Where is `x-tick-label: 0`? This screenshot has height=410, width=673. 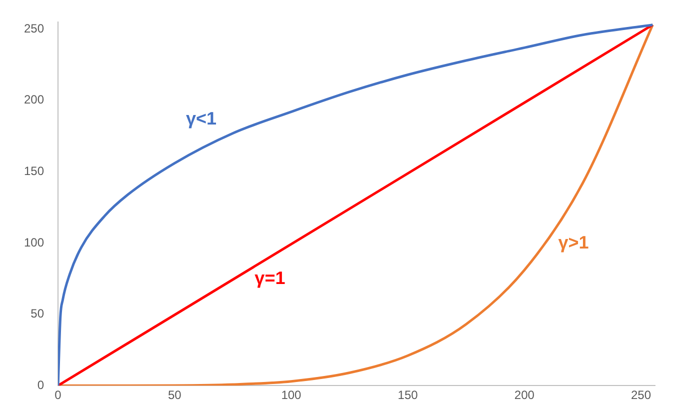
x-tick-label: 0 is located at coordinates (58, 395).